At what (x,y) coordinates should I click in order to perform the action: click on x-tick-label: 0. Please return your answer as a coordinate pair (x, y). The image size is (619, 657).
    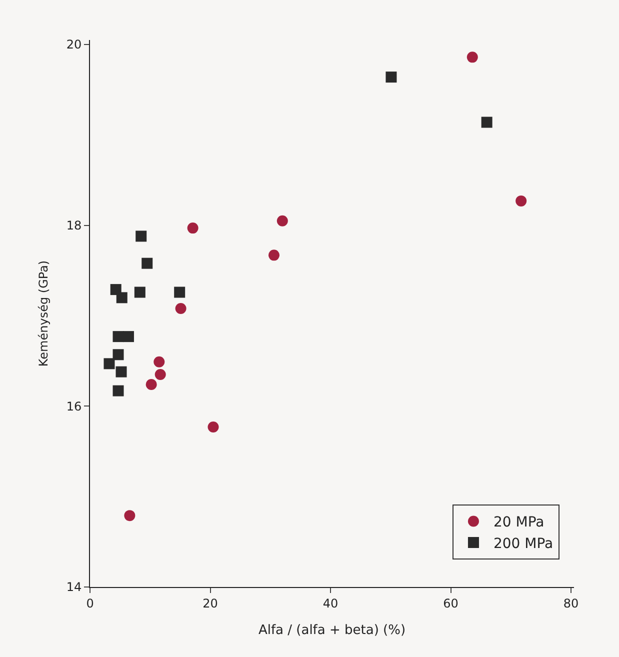
    Looking at the image, I should click on (90, 603).